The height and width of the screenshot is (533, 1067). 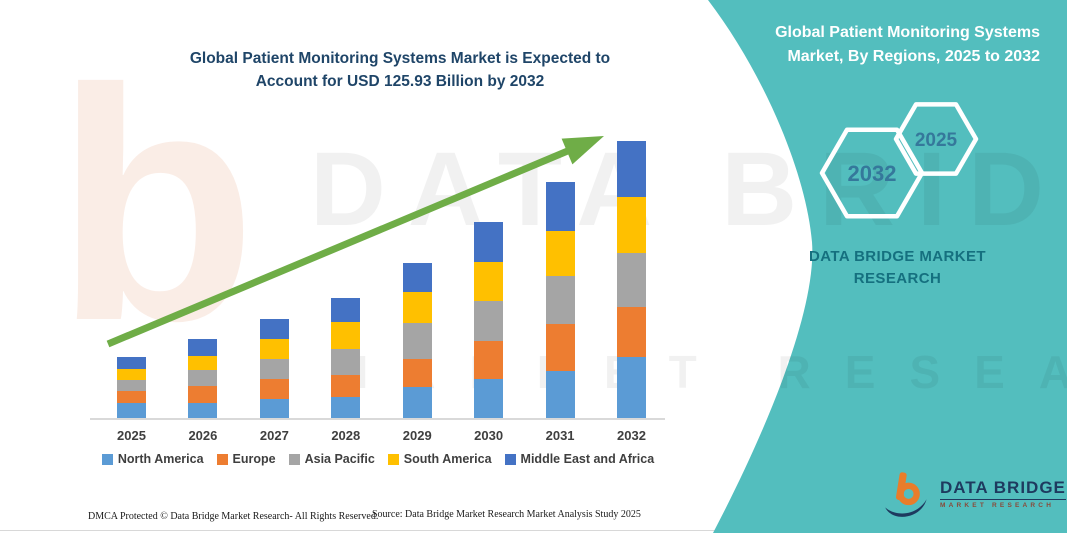 I want to click on panel-title-line1: Global Patient Monitoring Systems, so click(x=907, y=32).